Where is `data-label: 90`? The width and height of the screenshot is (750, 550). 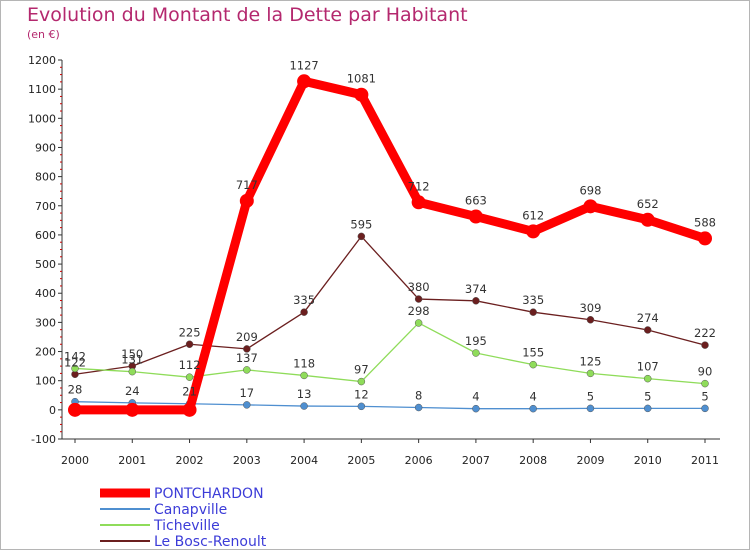
data-label: 90 is located at coordinates (705, 372).